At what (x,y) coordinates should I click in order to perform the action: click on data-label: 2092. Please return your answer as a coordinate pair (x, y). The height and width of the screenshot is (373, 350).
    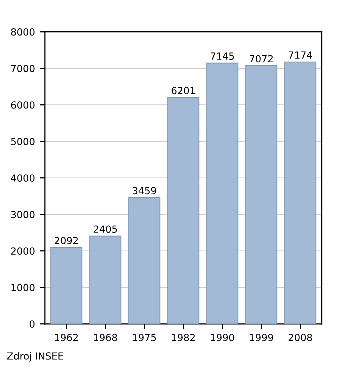
    Looking at the image, I should click on (66, 240).